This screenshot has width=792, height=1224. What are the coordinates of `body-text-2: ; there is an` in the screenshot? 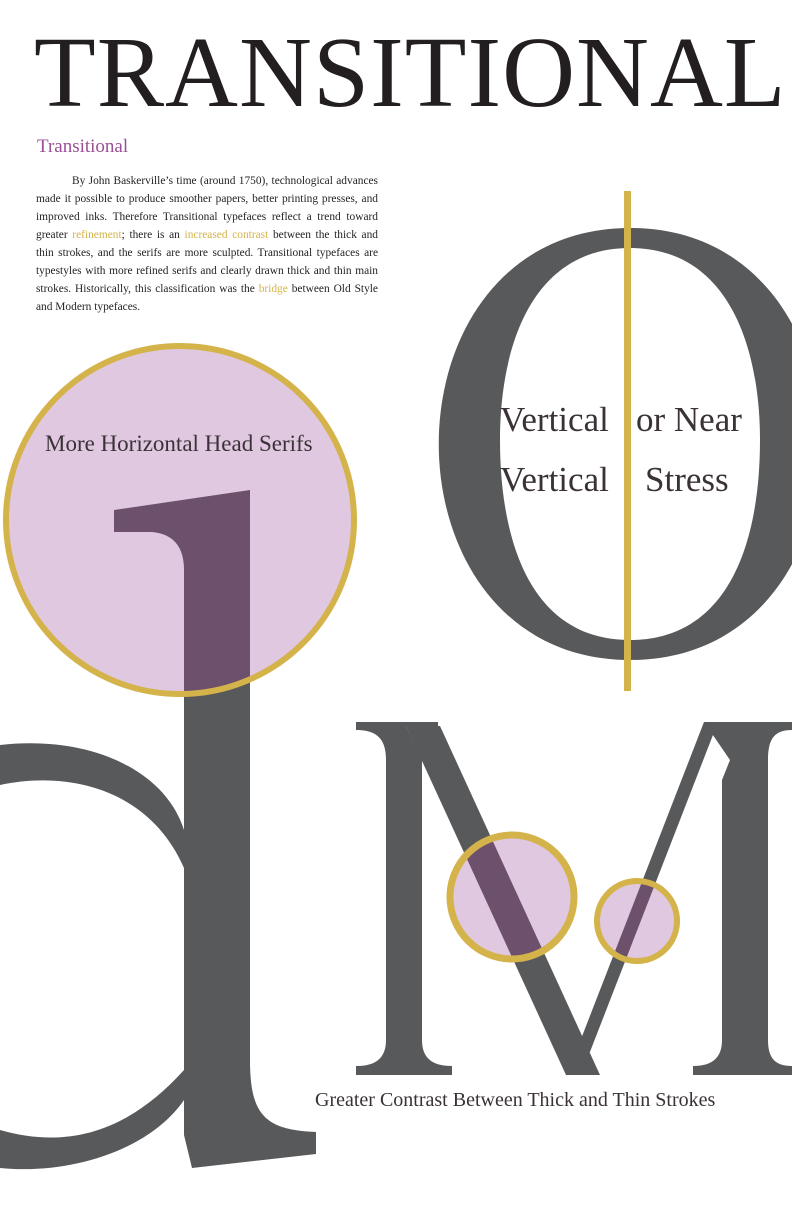 It's located at (153, 235).